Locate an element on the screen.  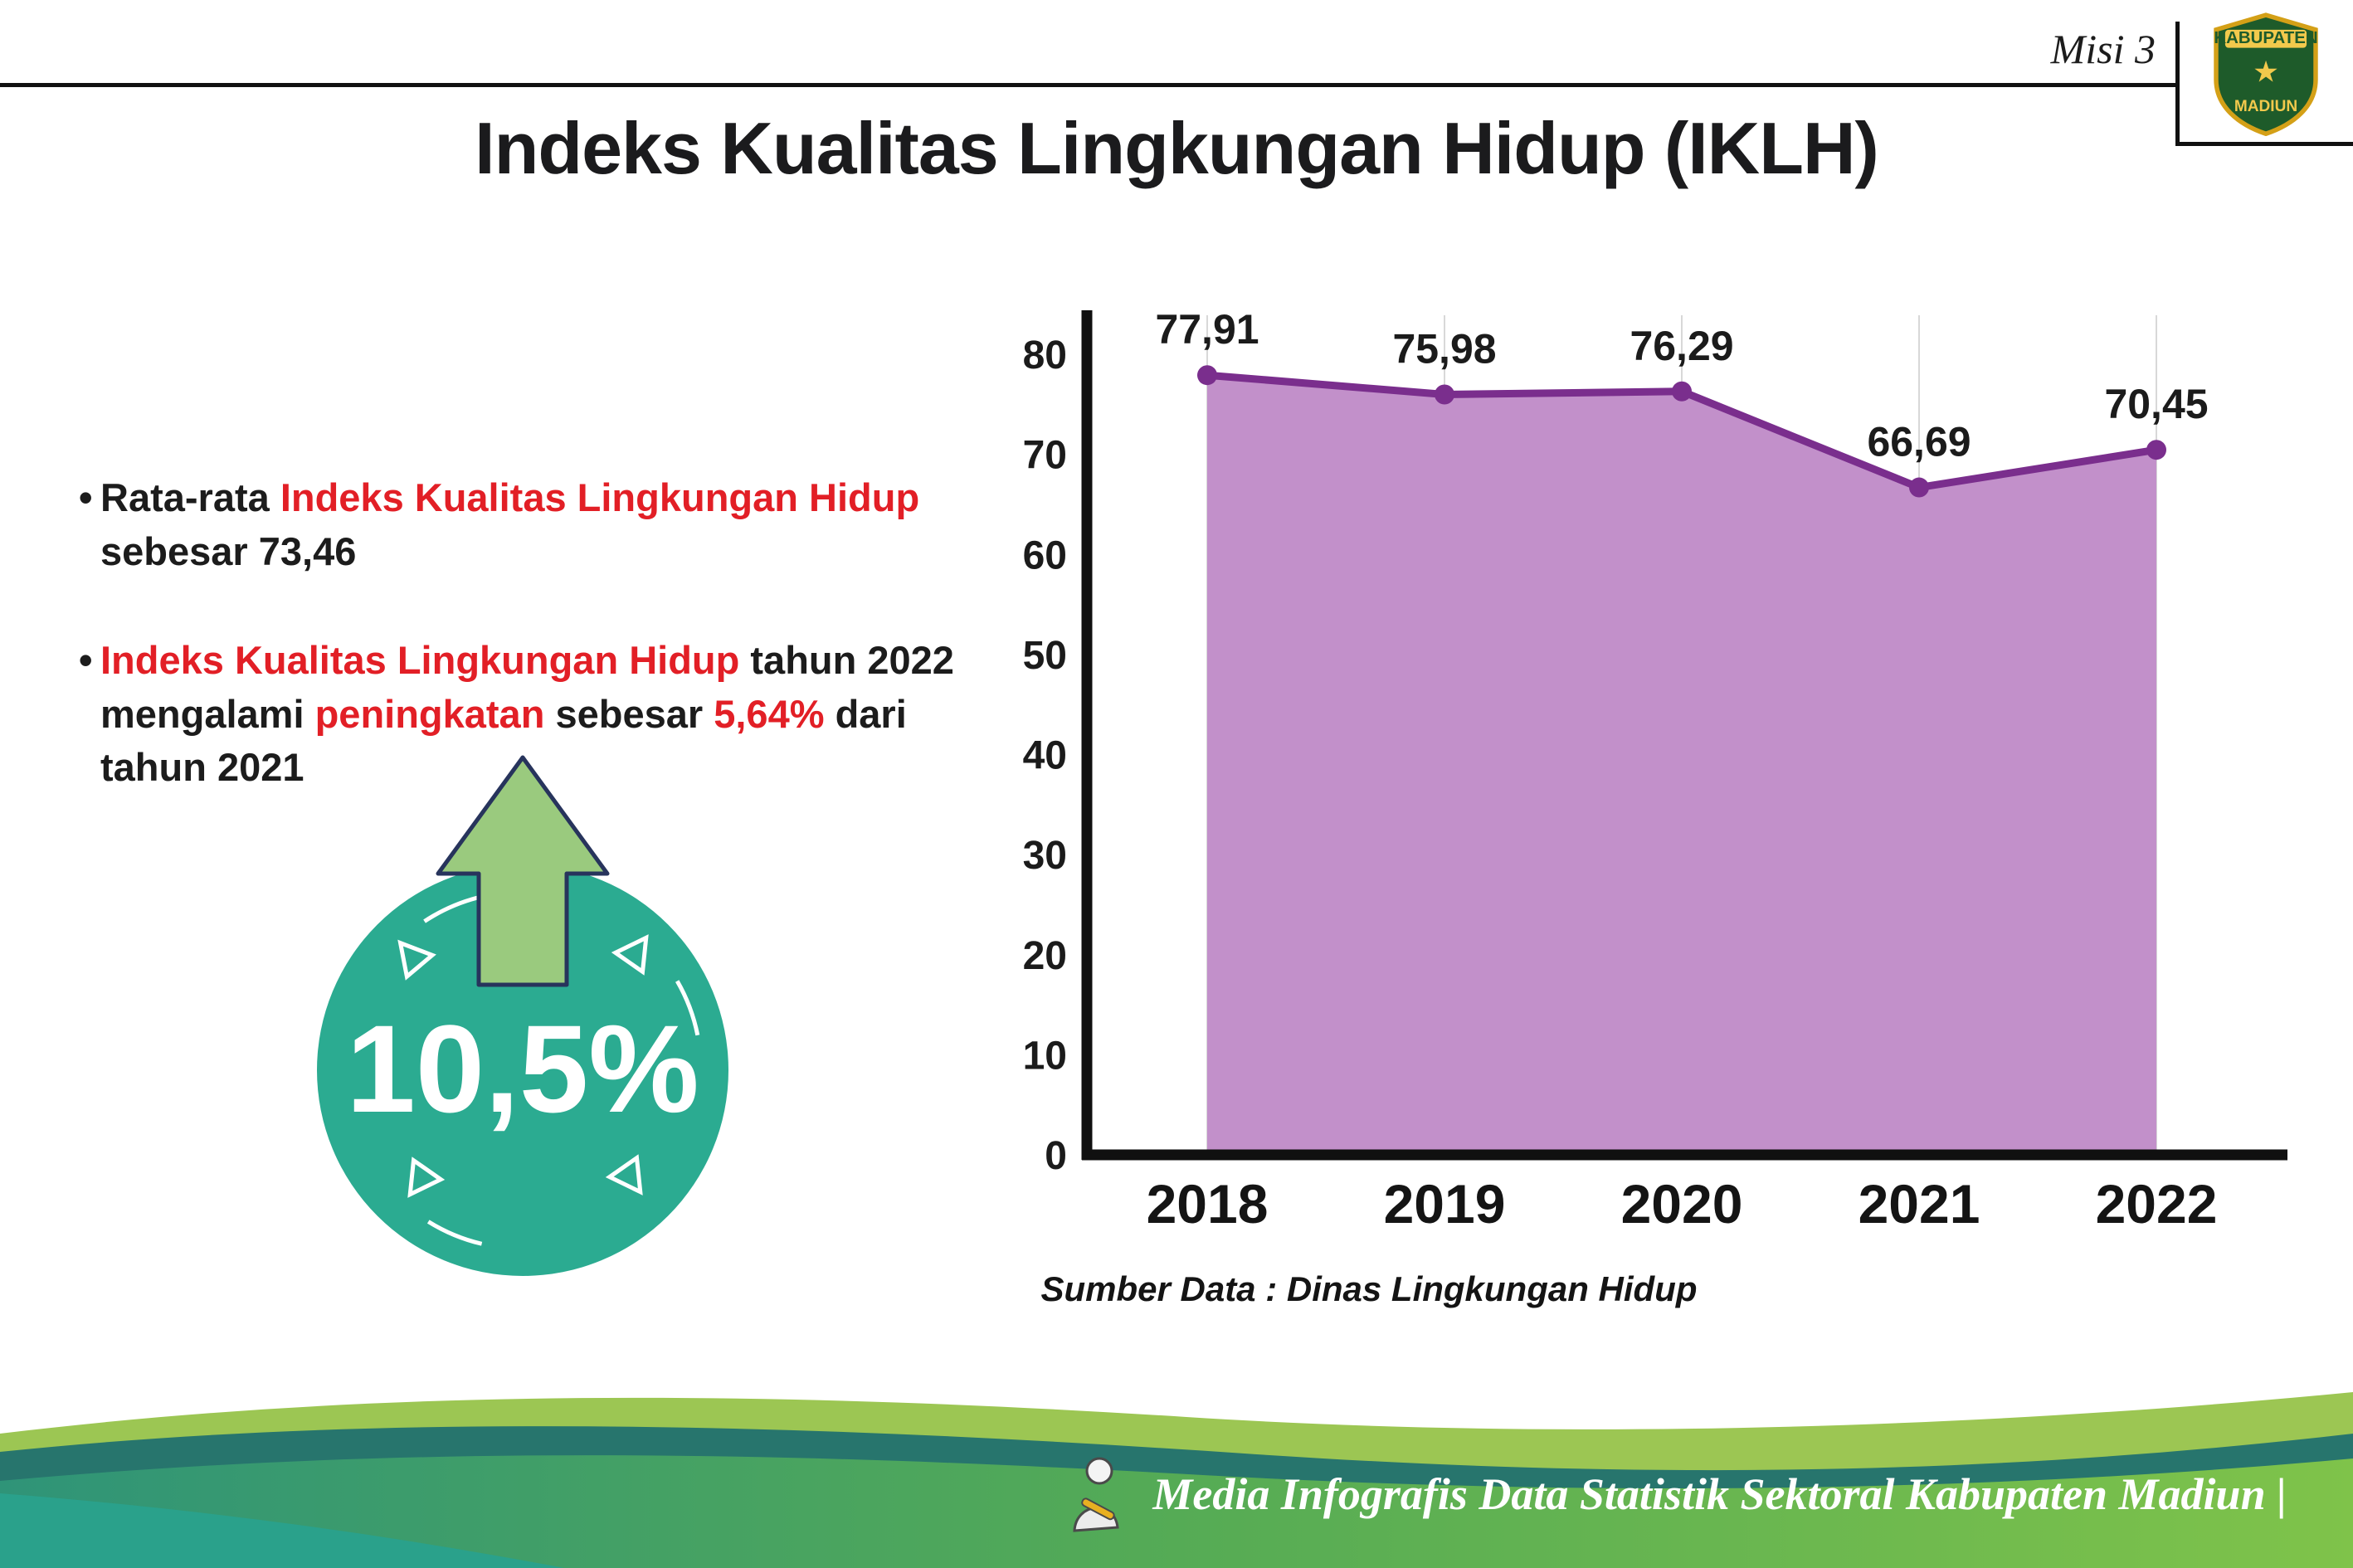
data-label: 66,69 is located at coordinates (1919, 442).